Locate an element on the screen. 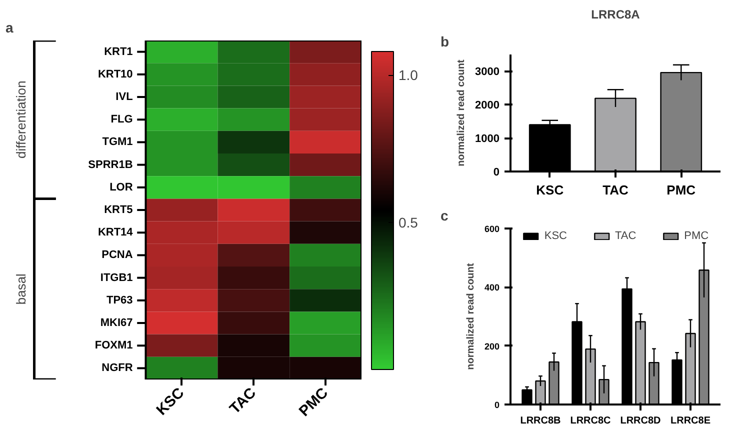 The image size is (740, 429). color-bar-label: 0.5 is located at coordinates (408, 222).